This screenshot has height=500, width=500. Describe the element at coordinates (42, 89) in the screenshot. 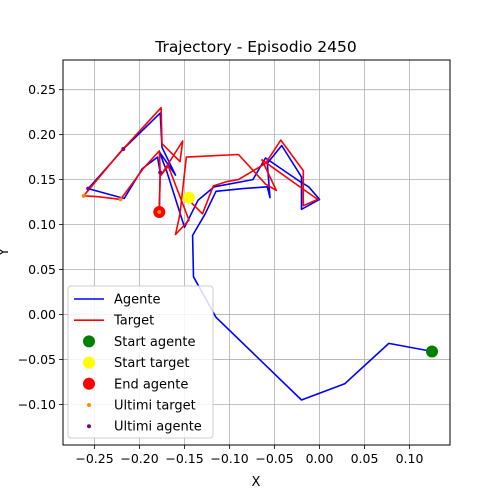

I see `y-tick-label: 0.25` at that location.